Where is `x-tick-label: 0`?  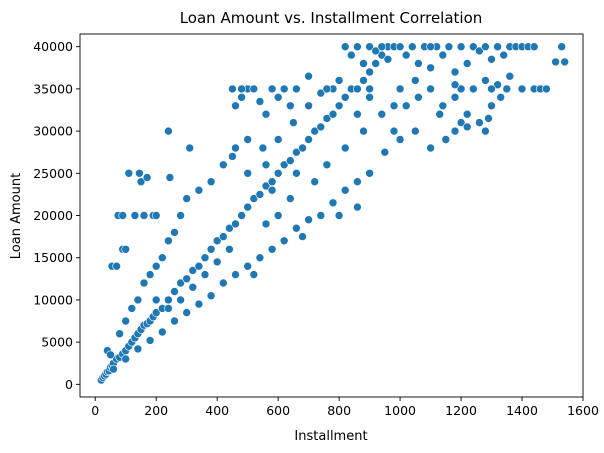
x-tick-label: 0 is located at coordinates (95, 410).